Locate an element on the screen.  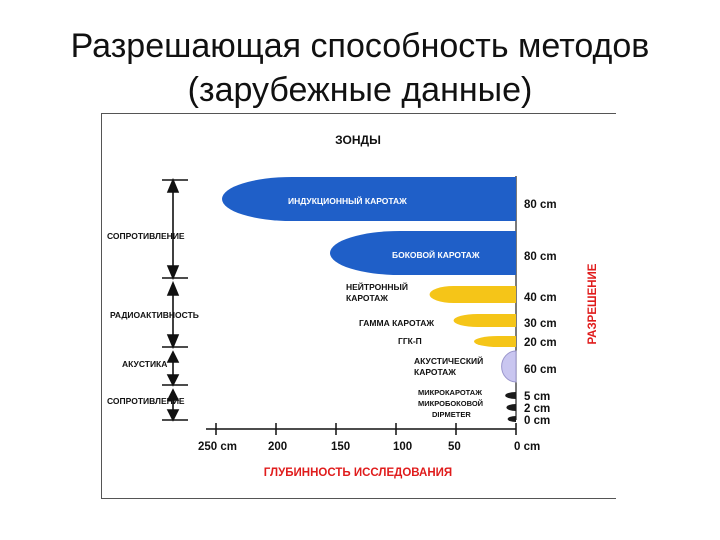
label-density-logging: ГГК-П is located at coordinates (410, 341).